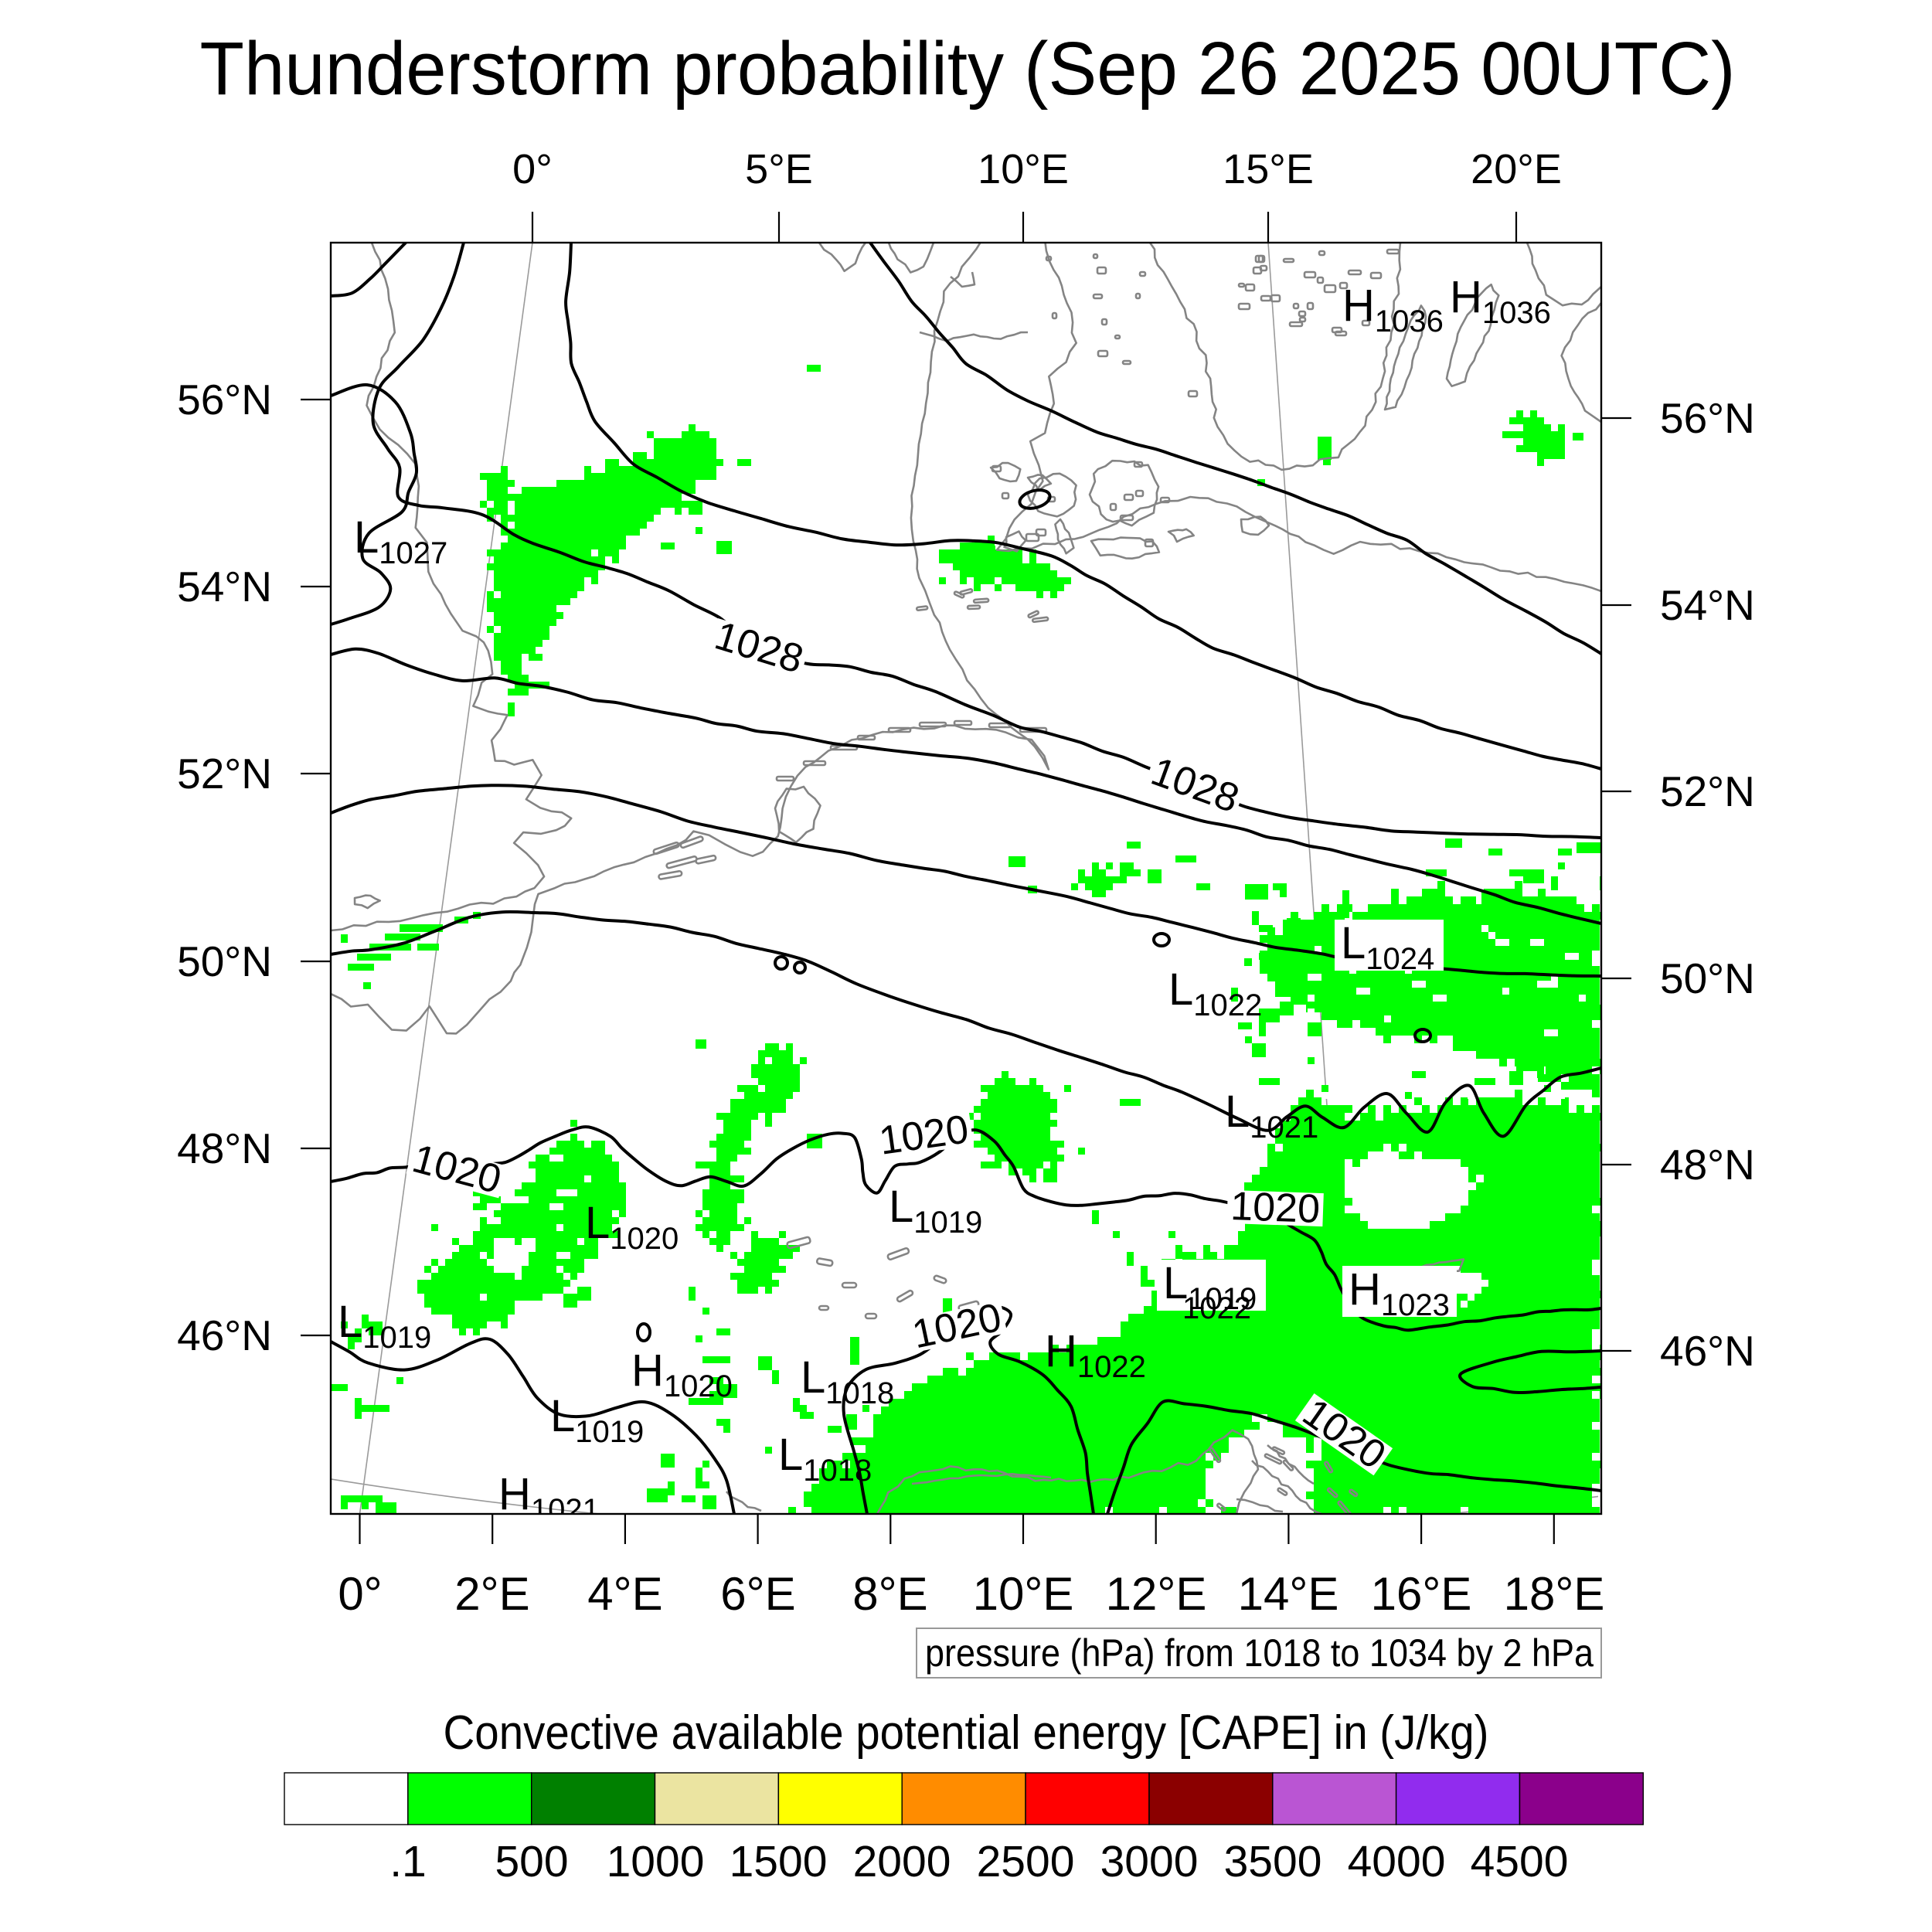 The image size is (1932, 1932). I want to click on svg-text: 14°E, so click(1289, 1594).